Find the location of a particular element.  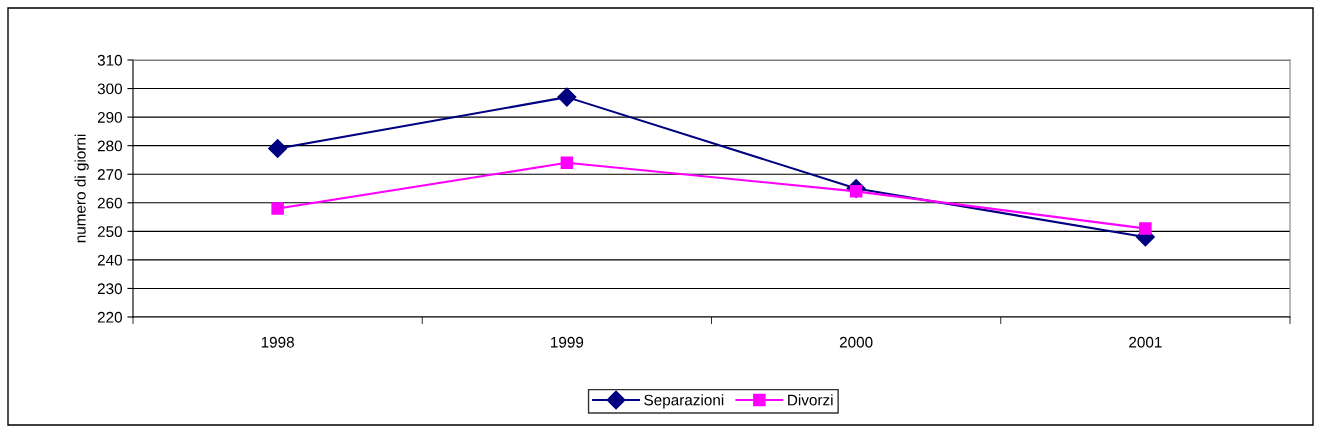

y-tick-label: 280 is located at coordinates (109, 146).